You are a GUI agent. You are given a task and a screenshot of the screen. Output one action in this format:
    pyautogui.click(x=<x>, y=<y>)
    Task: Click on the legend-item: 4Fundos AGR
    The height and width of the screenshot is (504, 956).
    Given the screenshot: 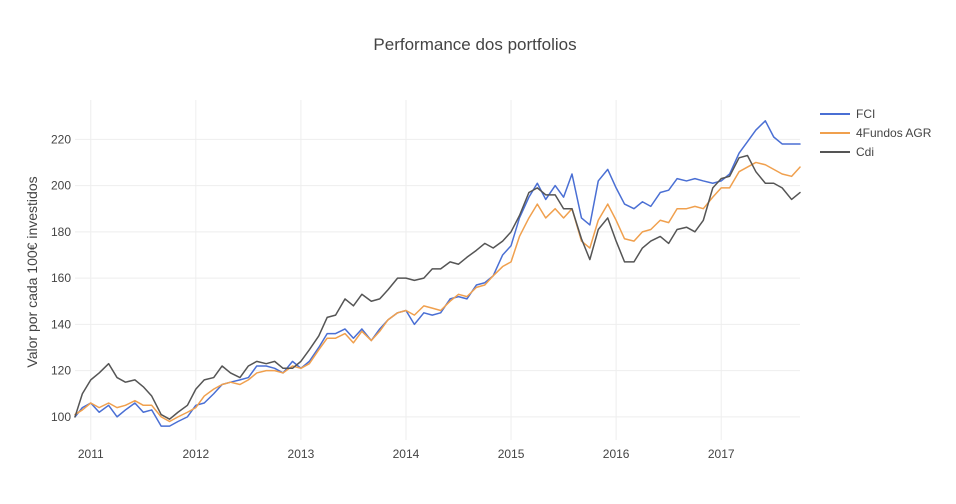 What is the action you would take?
    pyautogui.click(x=876, y=133)
    